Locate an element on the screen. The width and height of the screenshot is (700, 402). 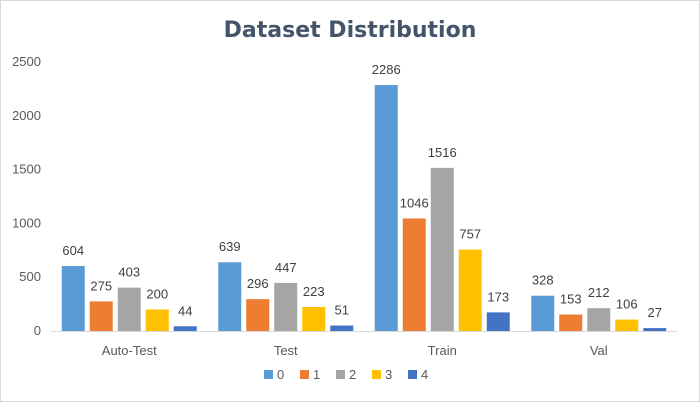
y-tick-label: 1000 is located at coordinates (26, 222).